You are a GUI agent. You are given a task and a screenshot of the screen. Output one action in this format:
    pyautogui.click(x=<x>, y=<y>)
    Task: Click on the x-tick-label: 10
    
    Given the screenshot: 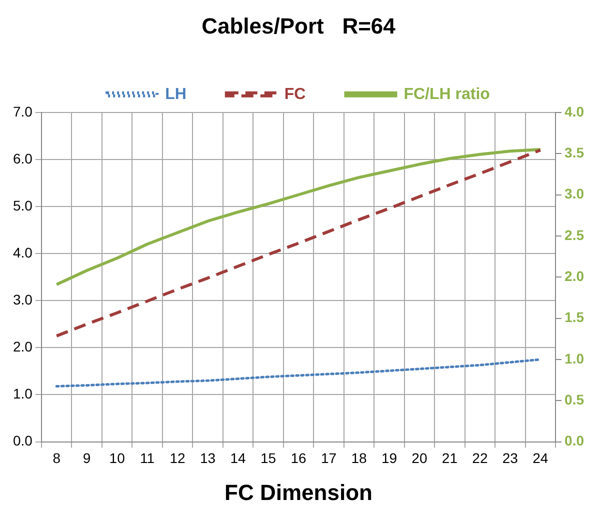 What is the action you would take?
    pyautogui.click(x=117, y=458)
    